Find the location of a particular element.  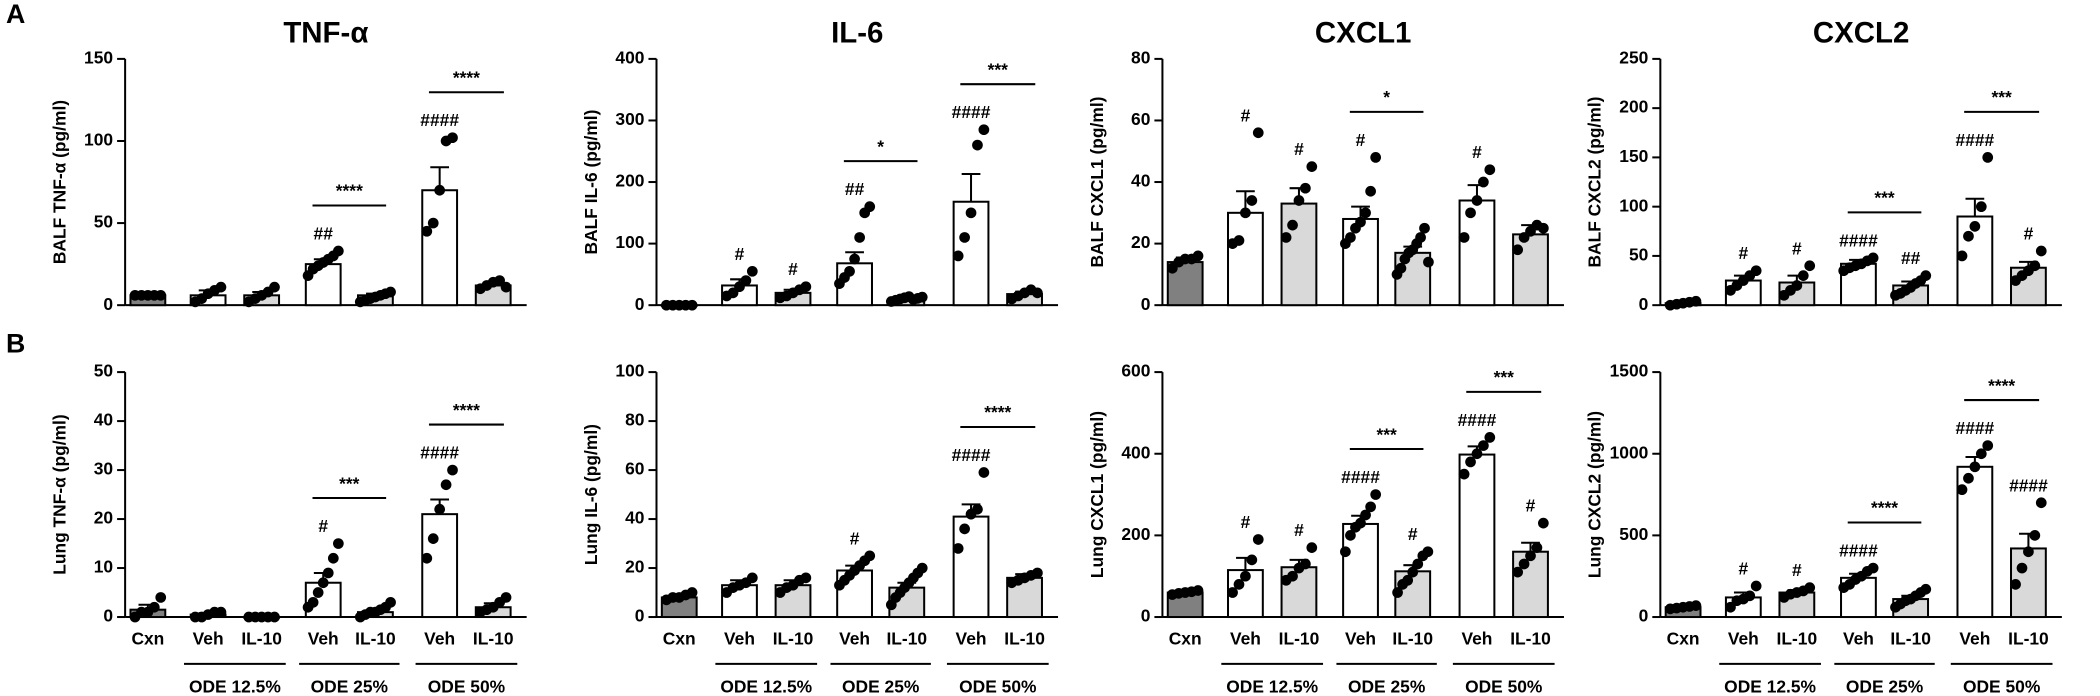

error-bar is located at coordinates (1975, 207).